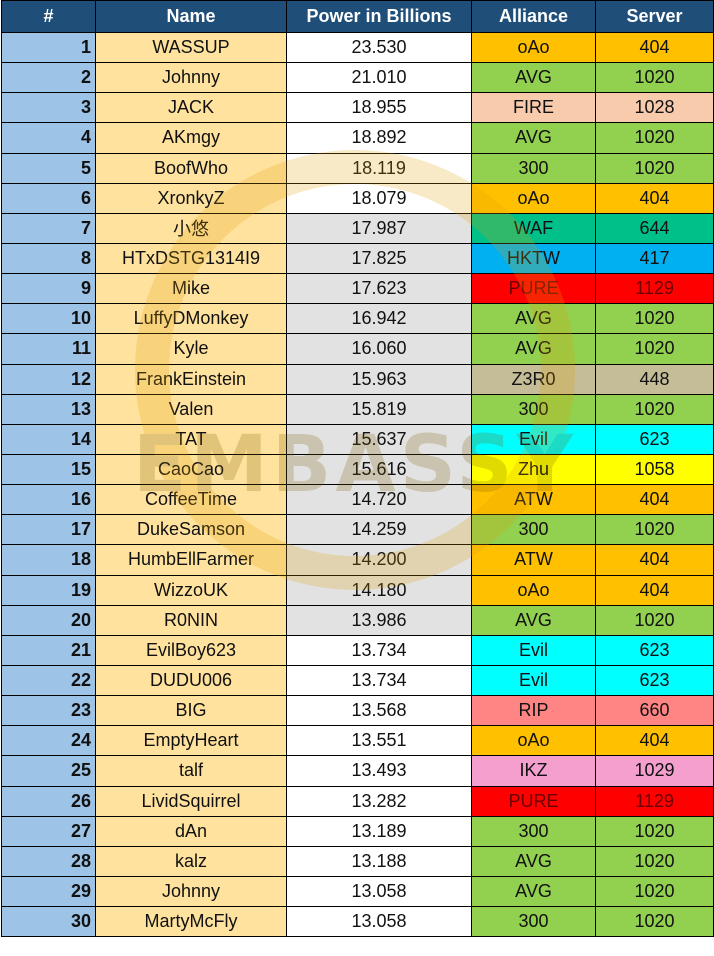 The width and height of the screenshot is (714, 956). I want to click on alliance-cell: Zhu, so click(533, 469).